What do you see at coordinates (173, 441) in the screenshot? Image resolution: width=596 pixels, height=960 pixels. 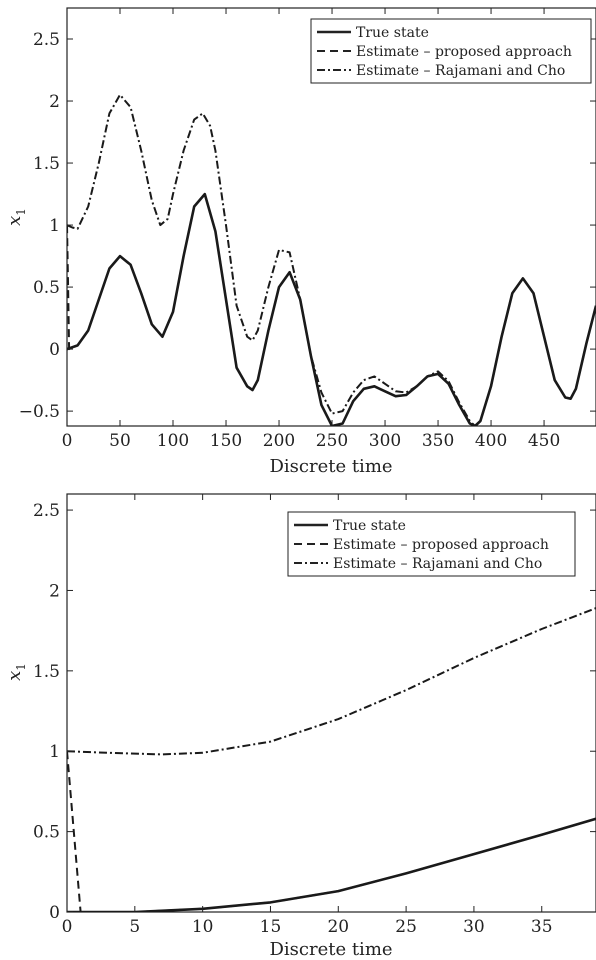 I see `x-tick-label: 100` at bounding box center [173, 441].